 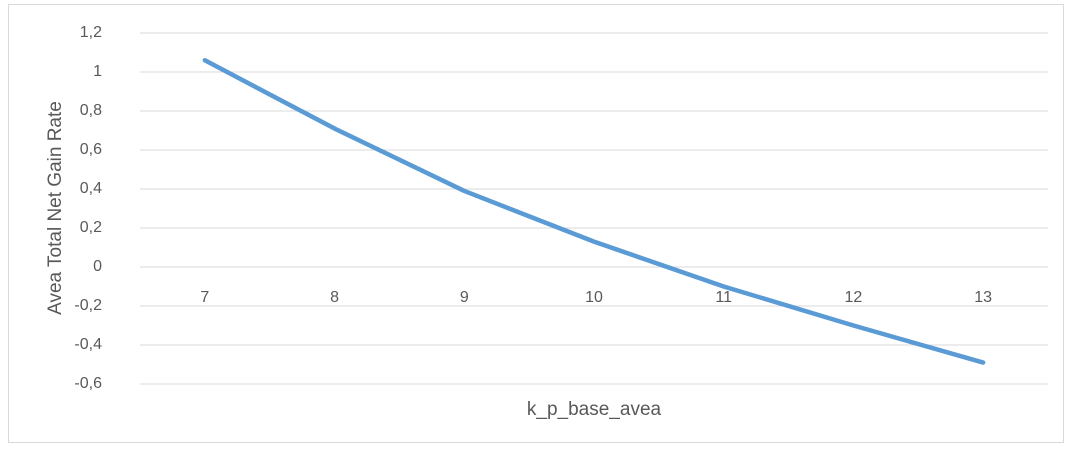 What do you see at coordinates (594, 409) in the screenshot?
I see `x-axis-title: k_p_base_avea` at bounding box center [594, 409].